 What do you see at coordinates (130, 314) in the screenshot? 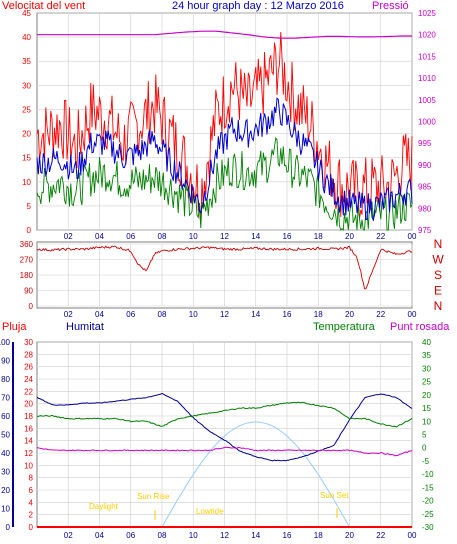
I see `direction-time-tick-label: 06` at bounding box center [130, 314].